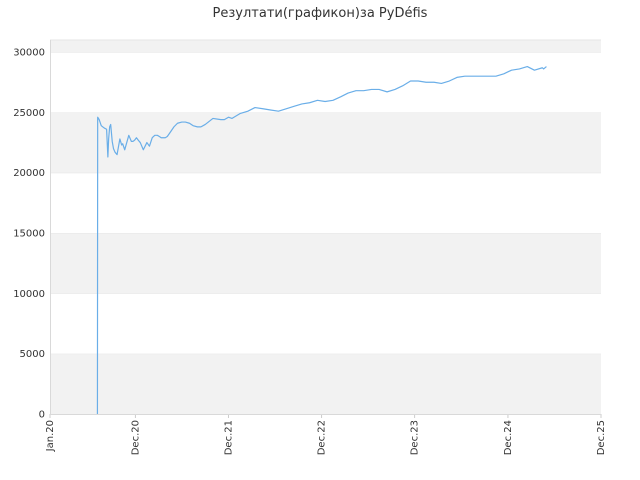 The width and height of the screenshot is (640, 480). Describe the element at coordinates (601, 437) in the screenshot. I see `x-tick-label: Dec.25` at that location.